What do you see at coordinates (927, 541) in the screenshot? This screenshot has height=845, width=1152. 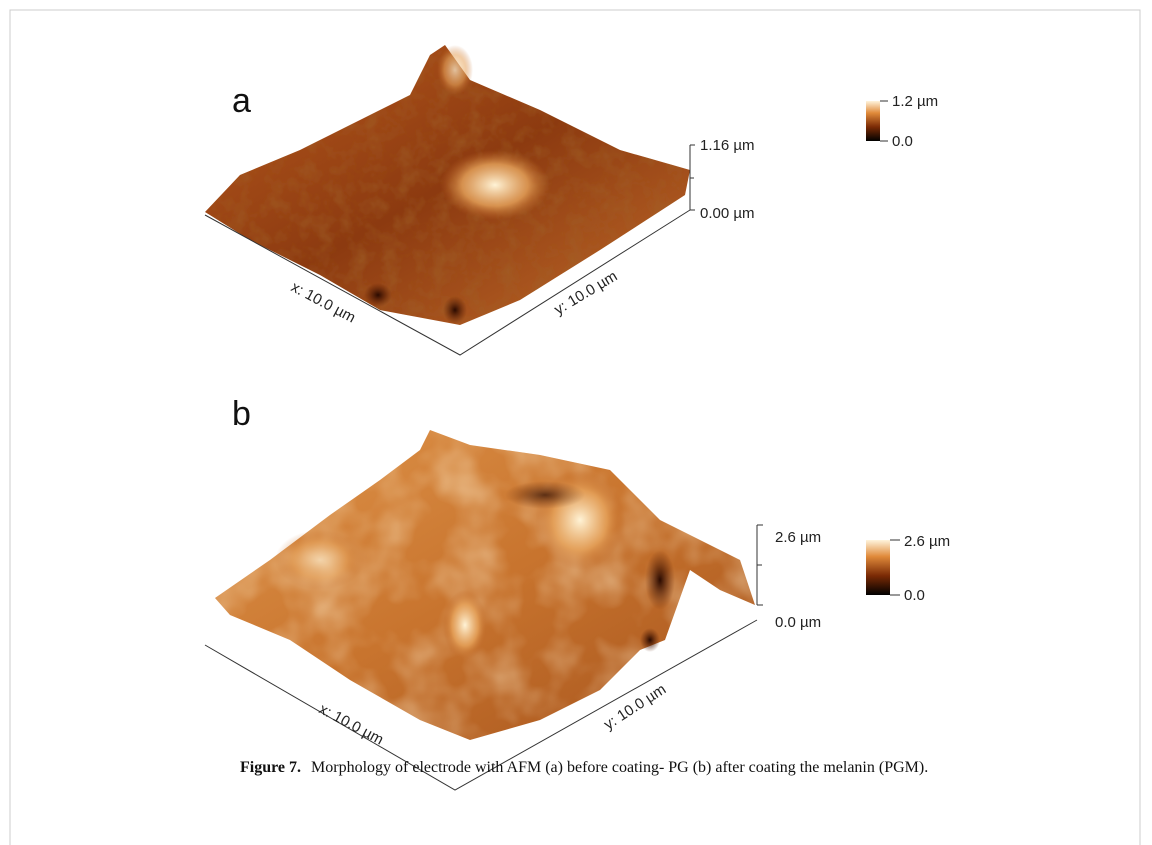 I see `colorbar-label: 2.6 µm` at bounding box center [927, 541].